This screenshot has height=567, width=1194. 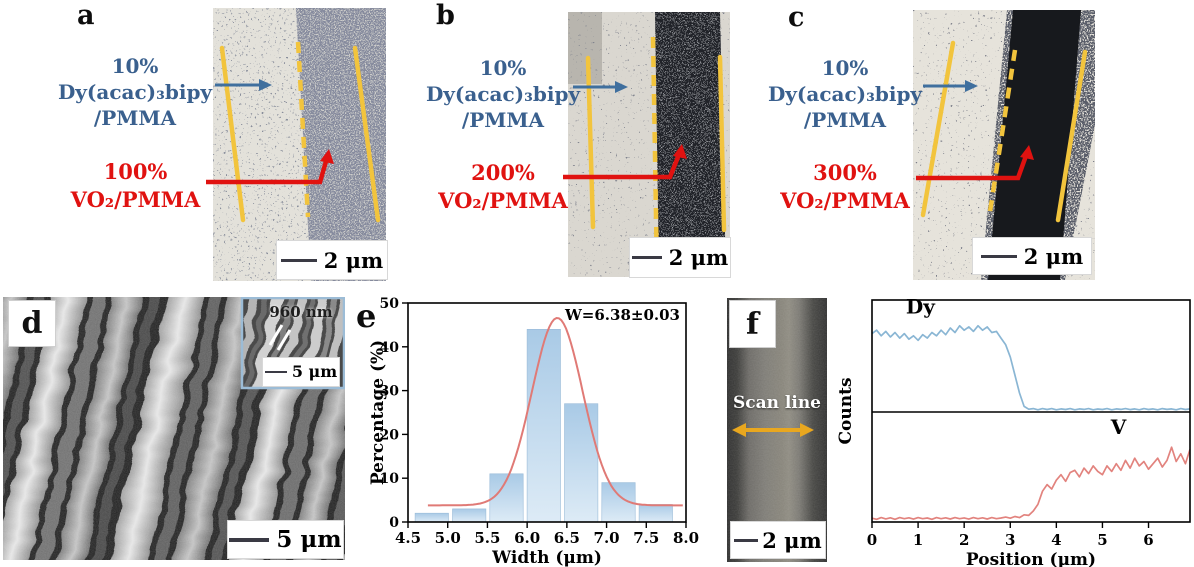 I want to click on inset-border, so click(x=292, y=343).